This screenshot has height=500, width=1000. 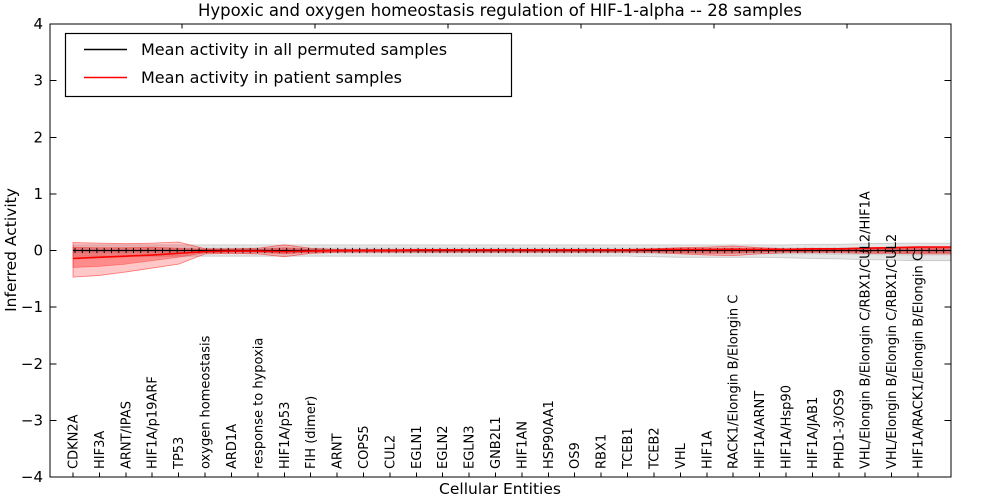 What do you see at coordinates (294, 49) in the screenshot?
I see `legend-label-permuted-samples: Mean activity in all permuted samples` at bounding box center [294, 49].